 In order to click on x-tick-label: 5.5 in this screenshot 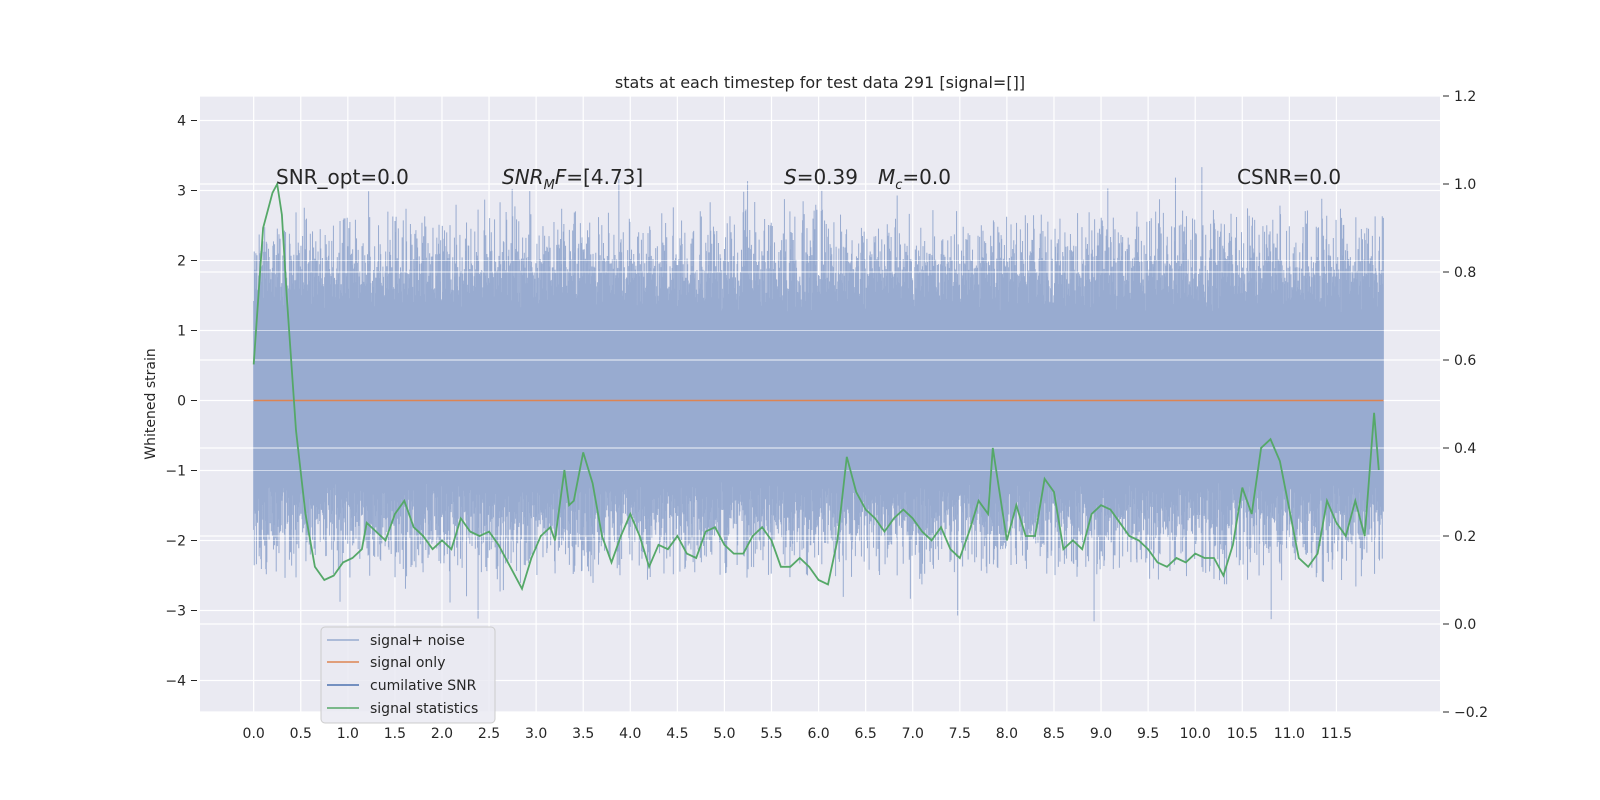, I will do `click(771, 734)`.